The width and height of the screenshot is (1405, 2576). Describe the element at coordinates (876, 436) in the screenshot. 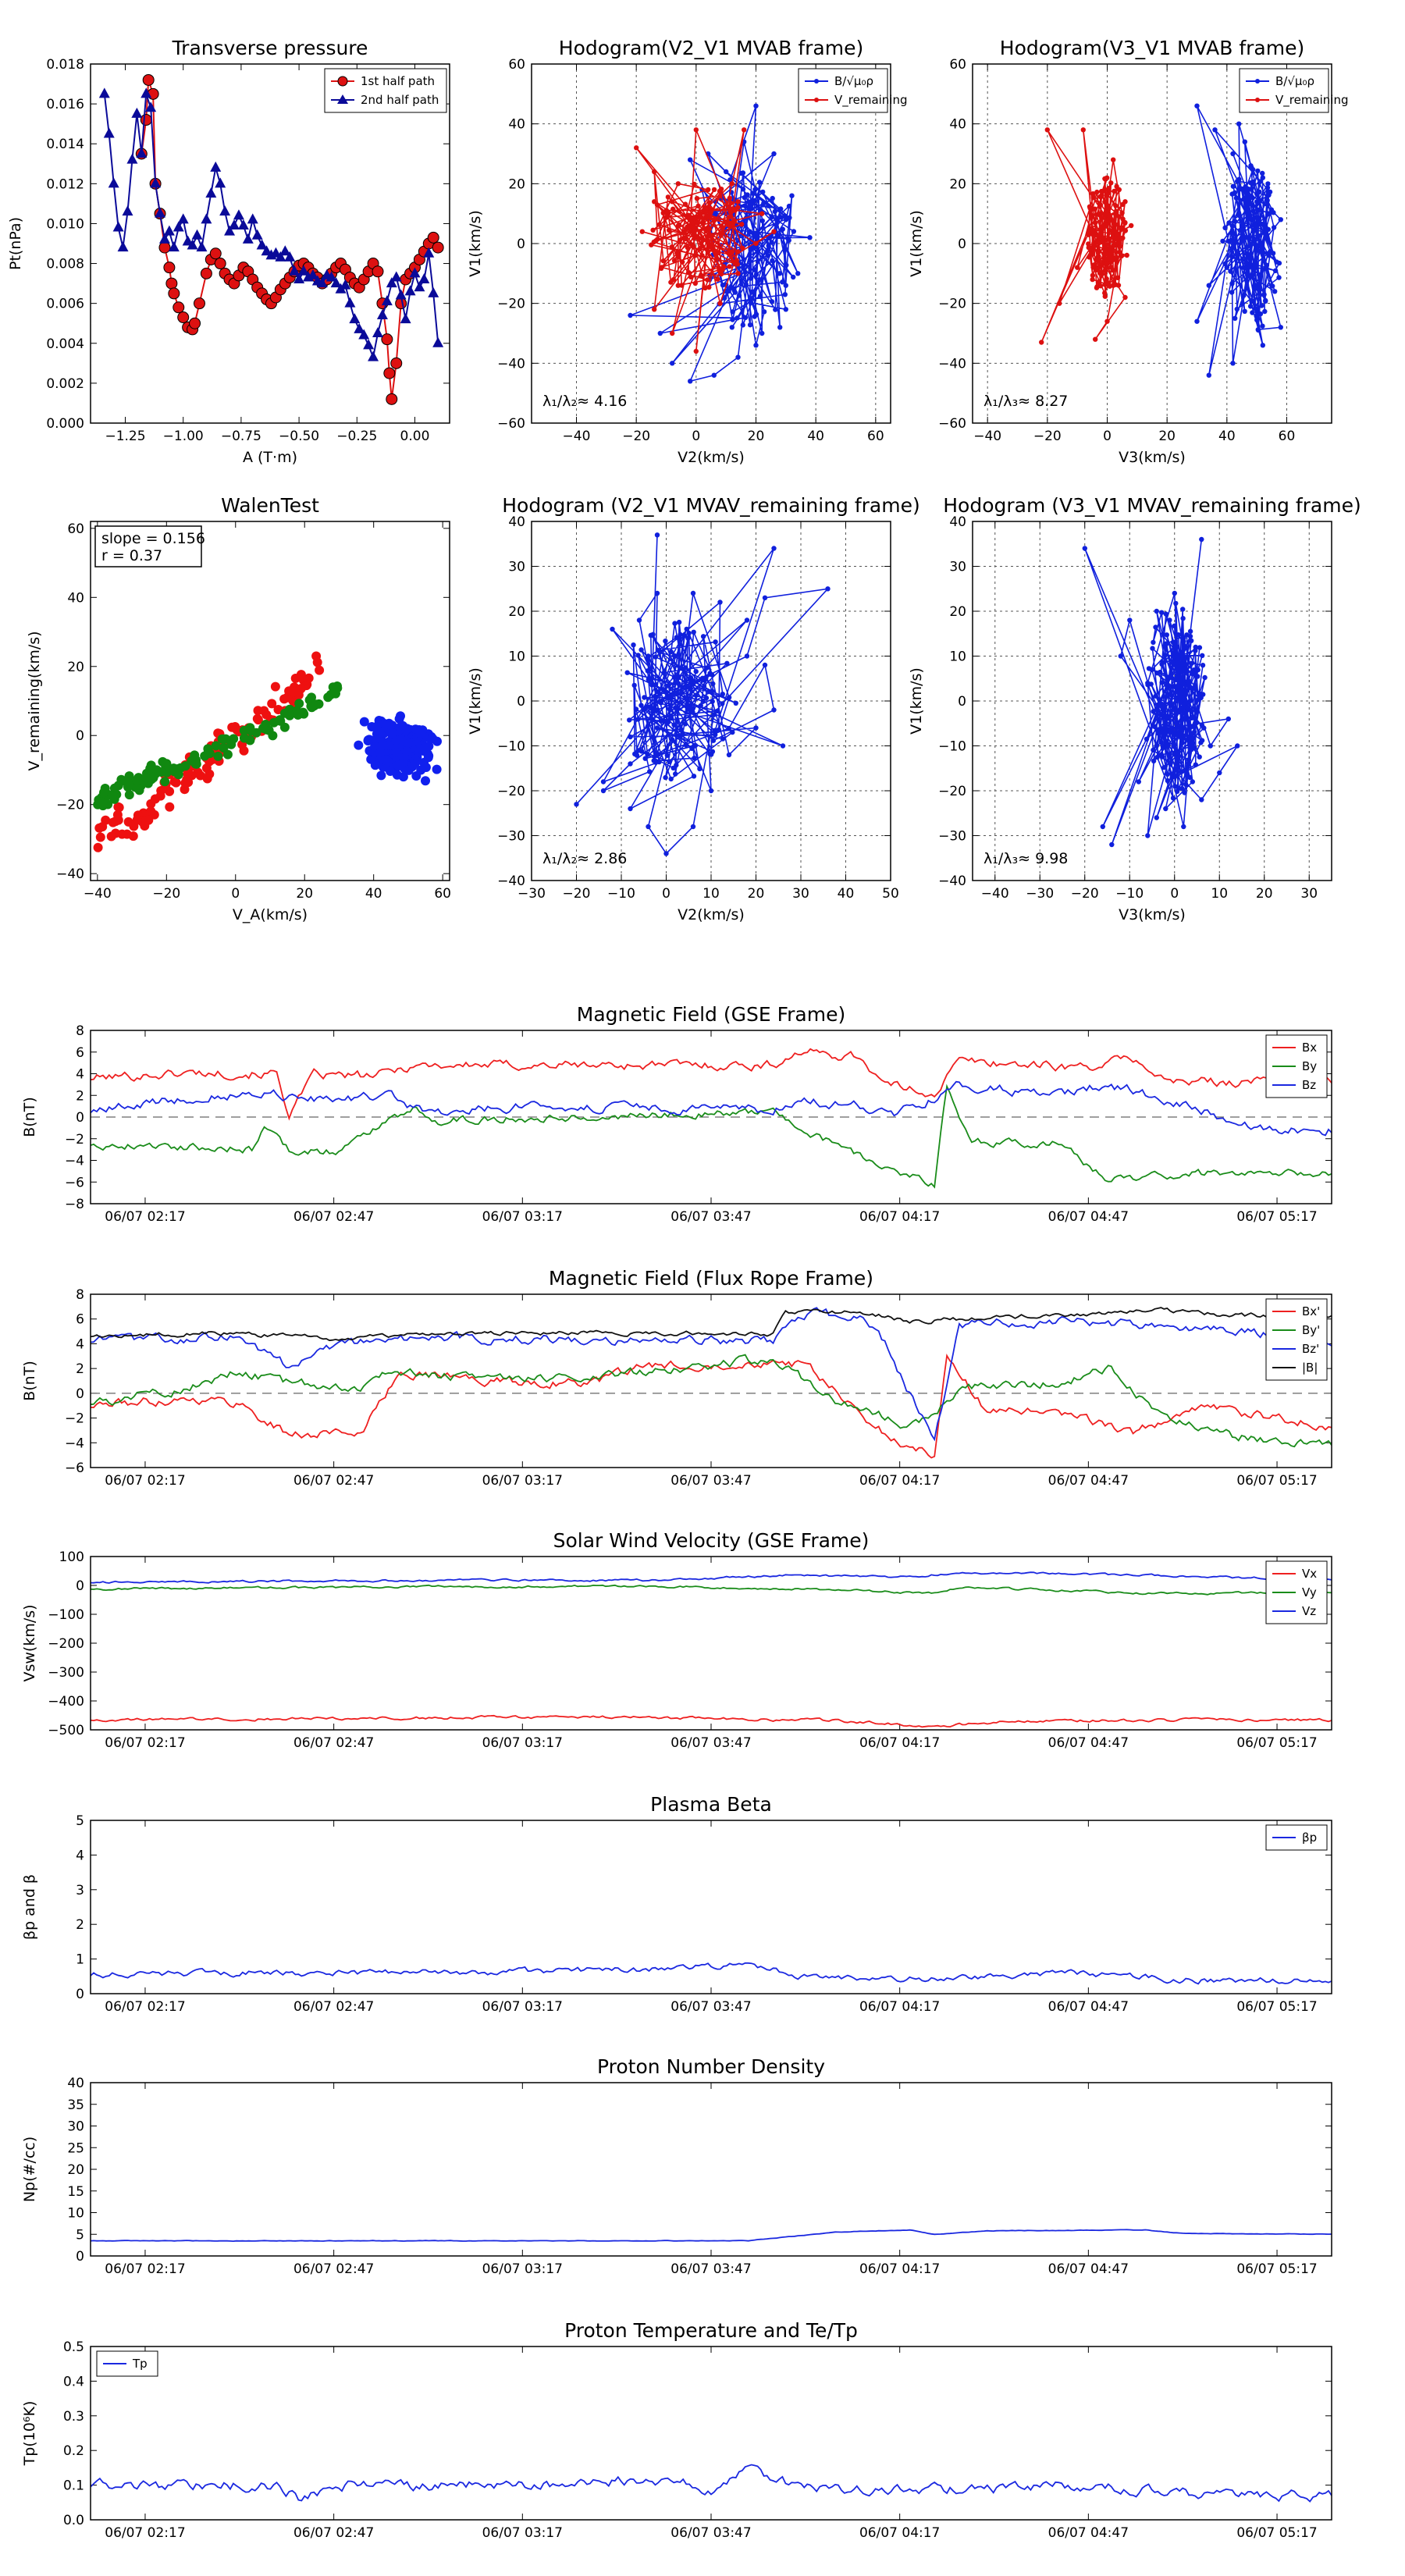

I see `x-tick-label: 60` at that location.